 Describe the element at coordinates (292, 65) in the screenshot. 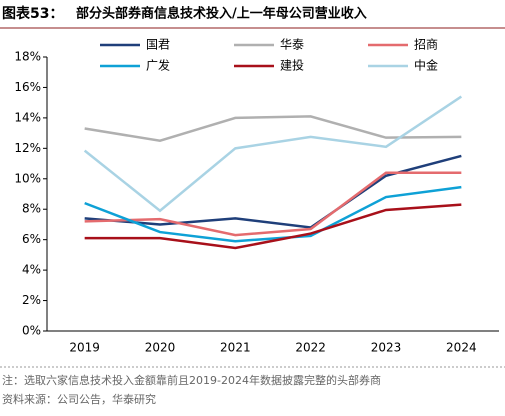

I see `legend-label: 建投` at that location.